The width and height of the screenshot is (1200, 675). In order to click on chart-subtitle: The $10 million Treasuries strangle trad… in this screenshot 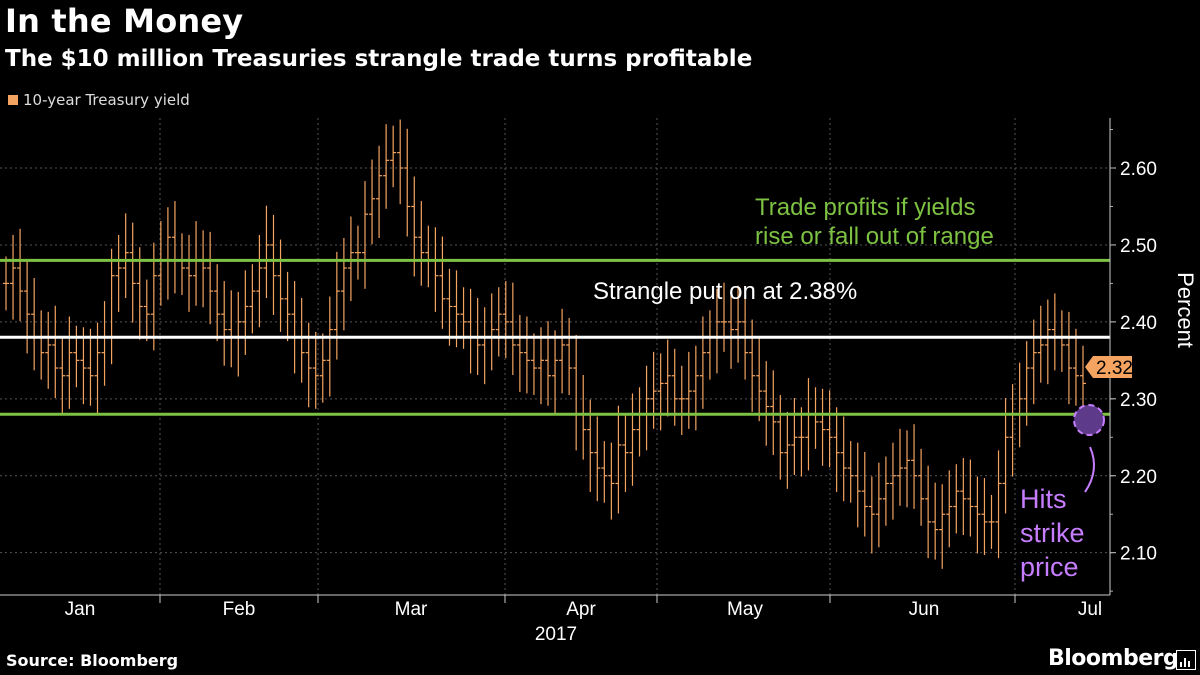, I will do `click(379, 59)`.